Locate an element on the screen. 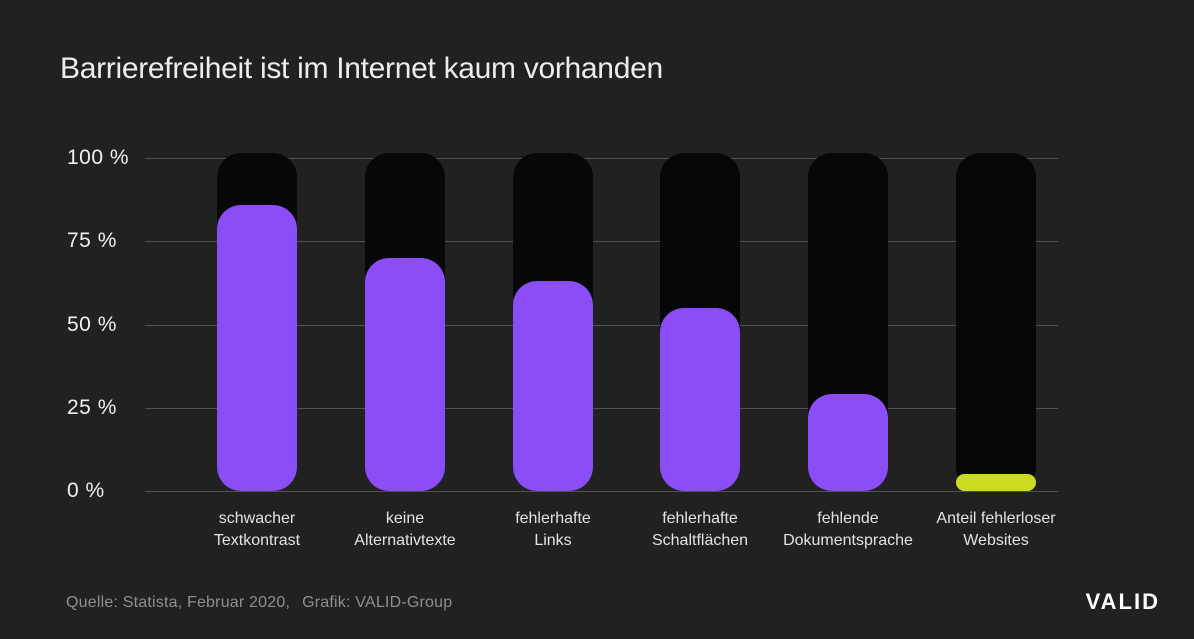 This screenshot has height=639, width=1194. category-label: fehlerhafte Schaltflächen is located at coordinates (700, 530).